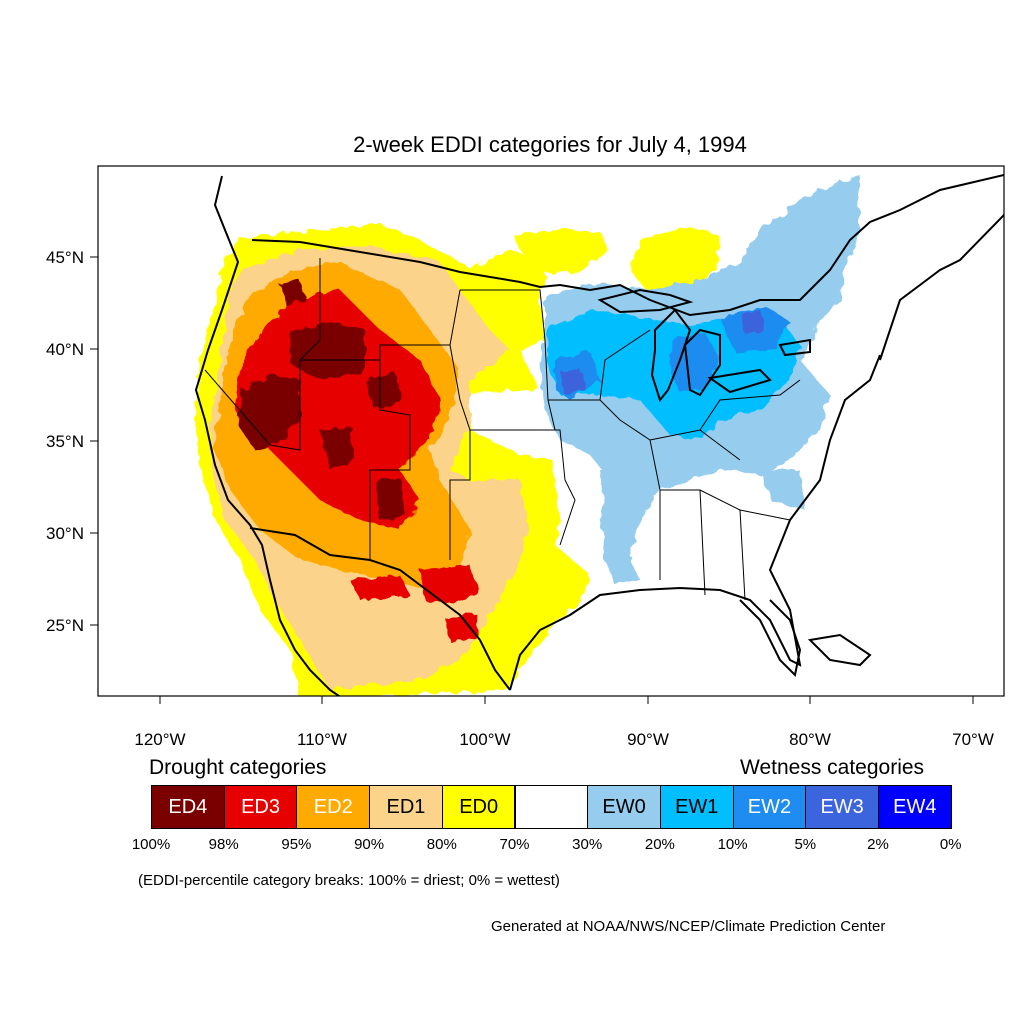 The width and height of the screenshot is (1024, 1024). I want to click on ed4-region-bc, so click(292, 292).